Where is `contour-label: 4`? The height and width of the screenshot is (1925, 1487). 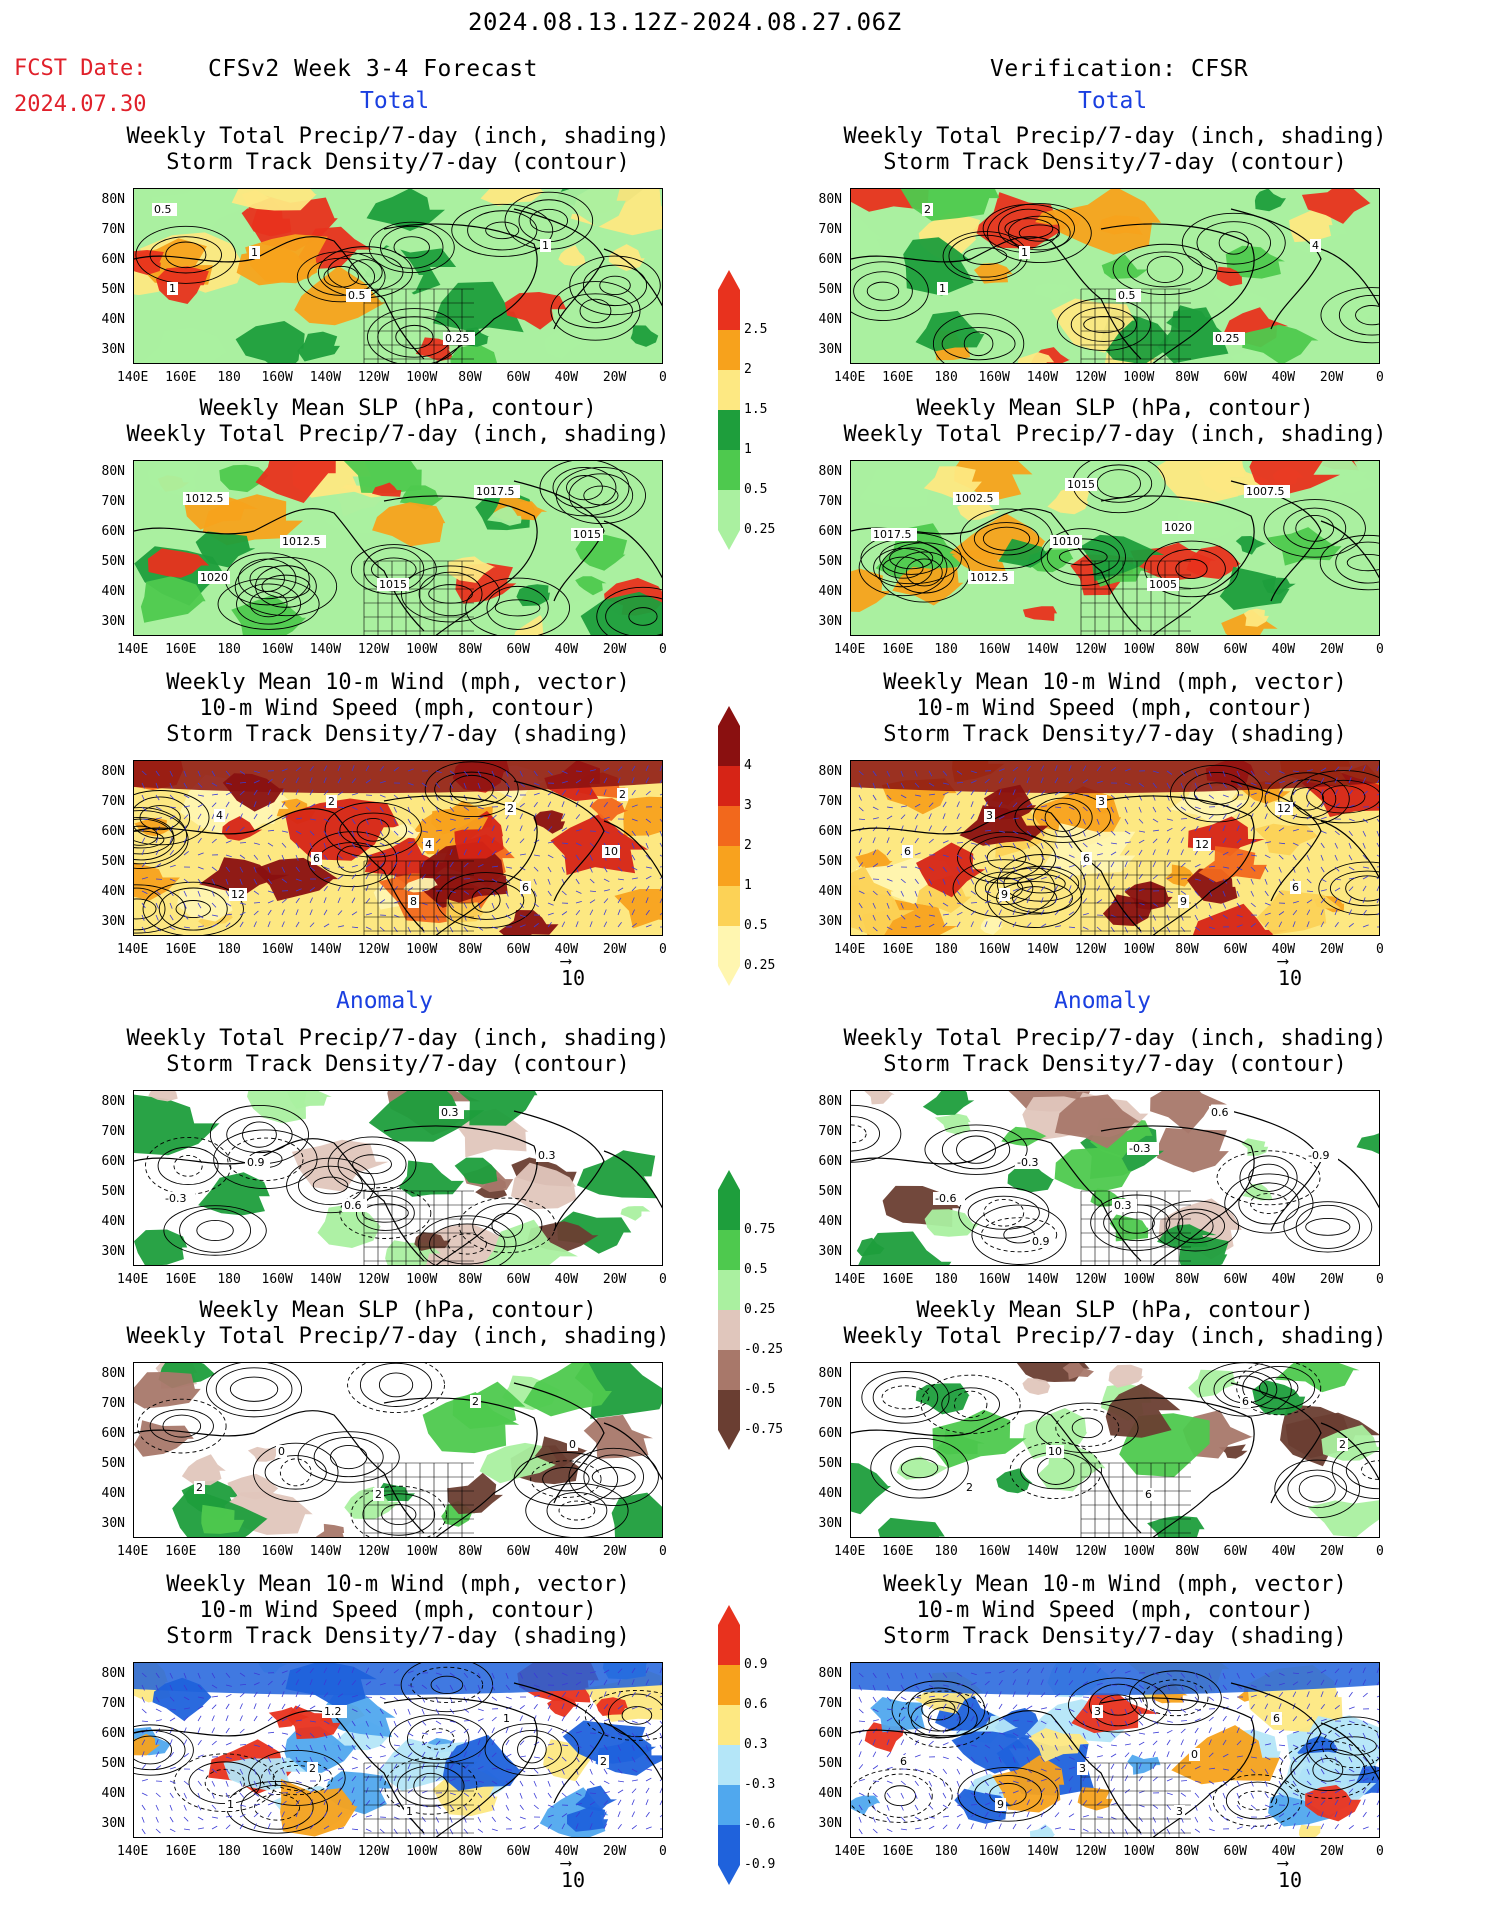 contour-label: 4 is located at coordinates (1315, 245).